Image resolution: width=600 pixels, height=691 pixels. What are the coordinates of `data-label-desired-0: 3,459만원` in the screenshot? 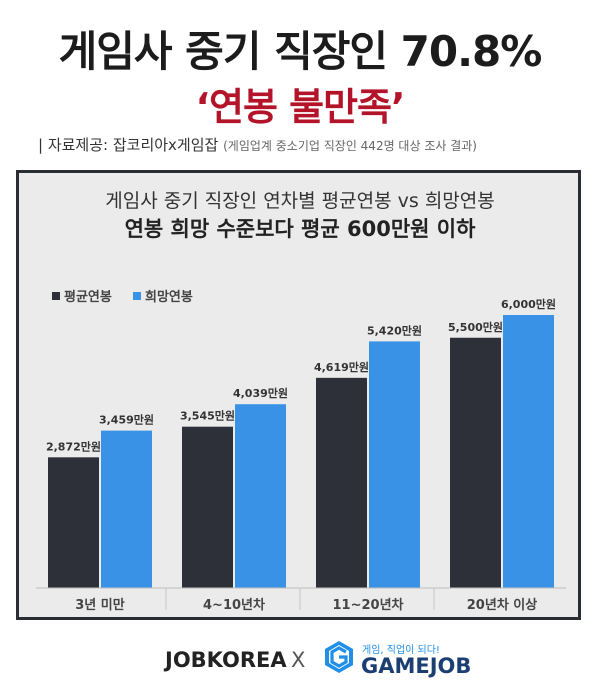 It's located at (126, 420).